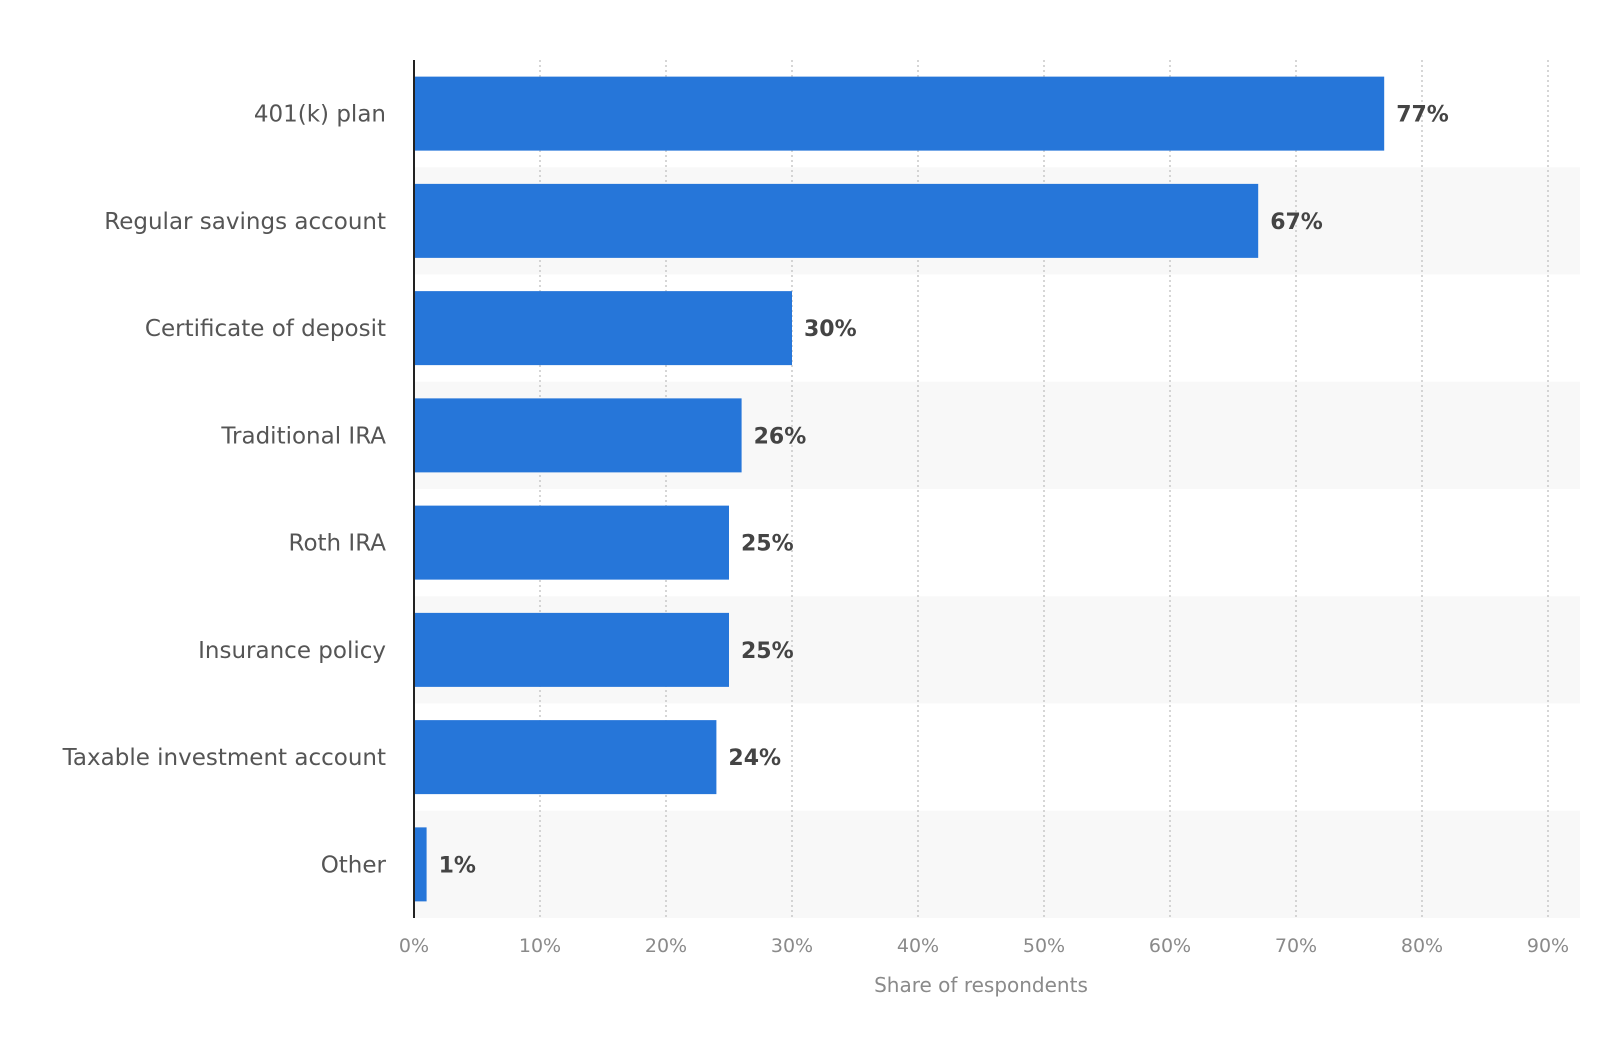  I want to click on x-tick-label: 50%, so click(1044, 946).